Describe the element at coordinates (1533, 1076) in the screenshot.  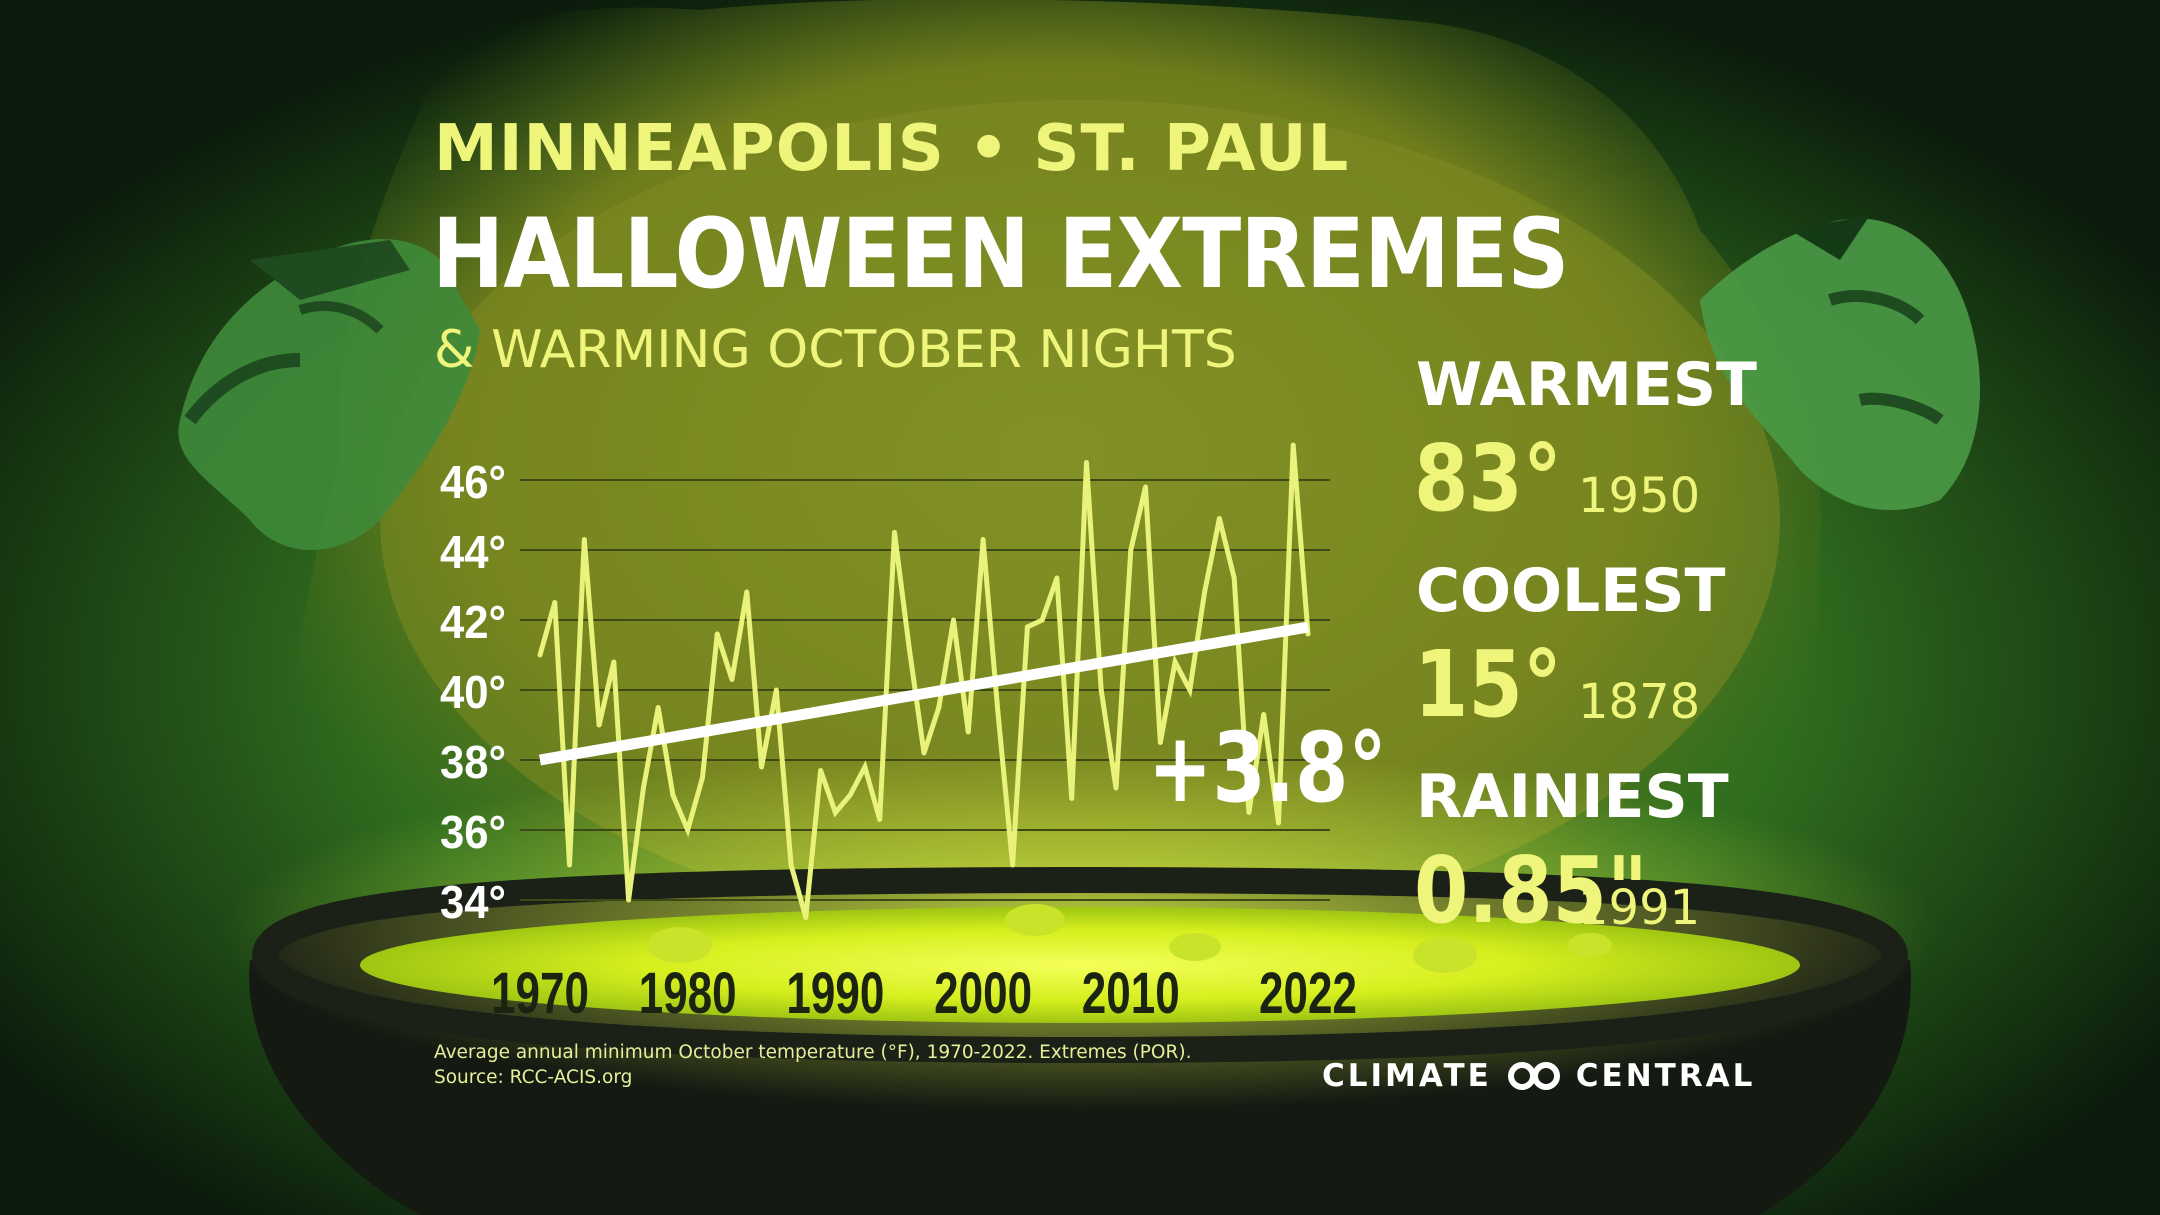
I see `infinity-logo-icon` at that location.